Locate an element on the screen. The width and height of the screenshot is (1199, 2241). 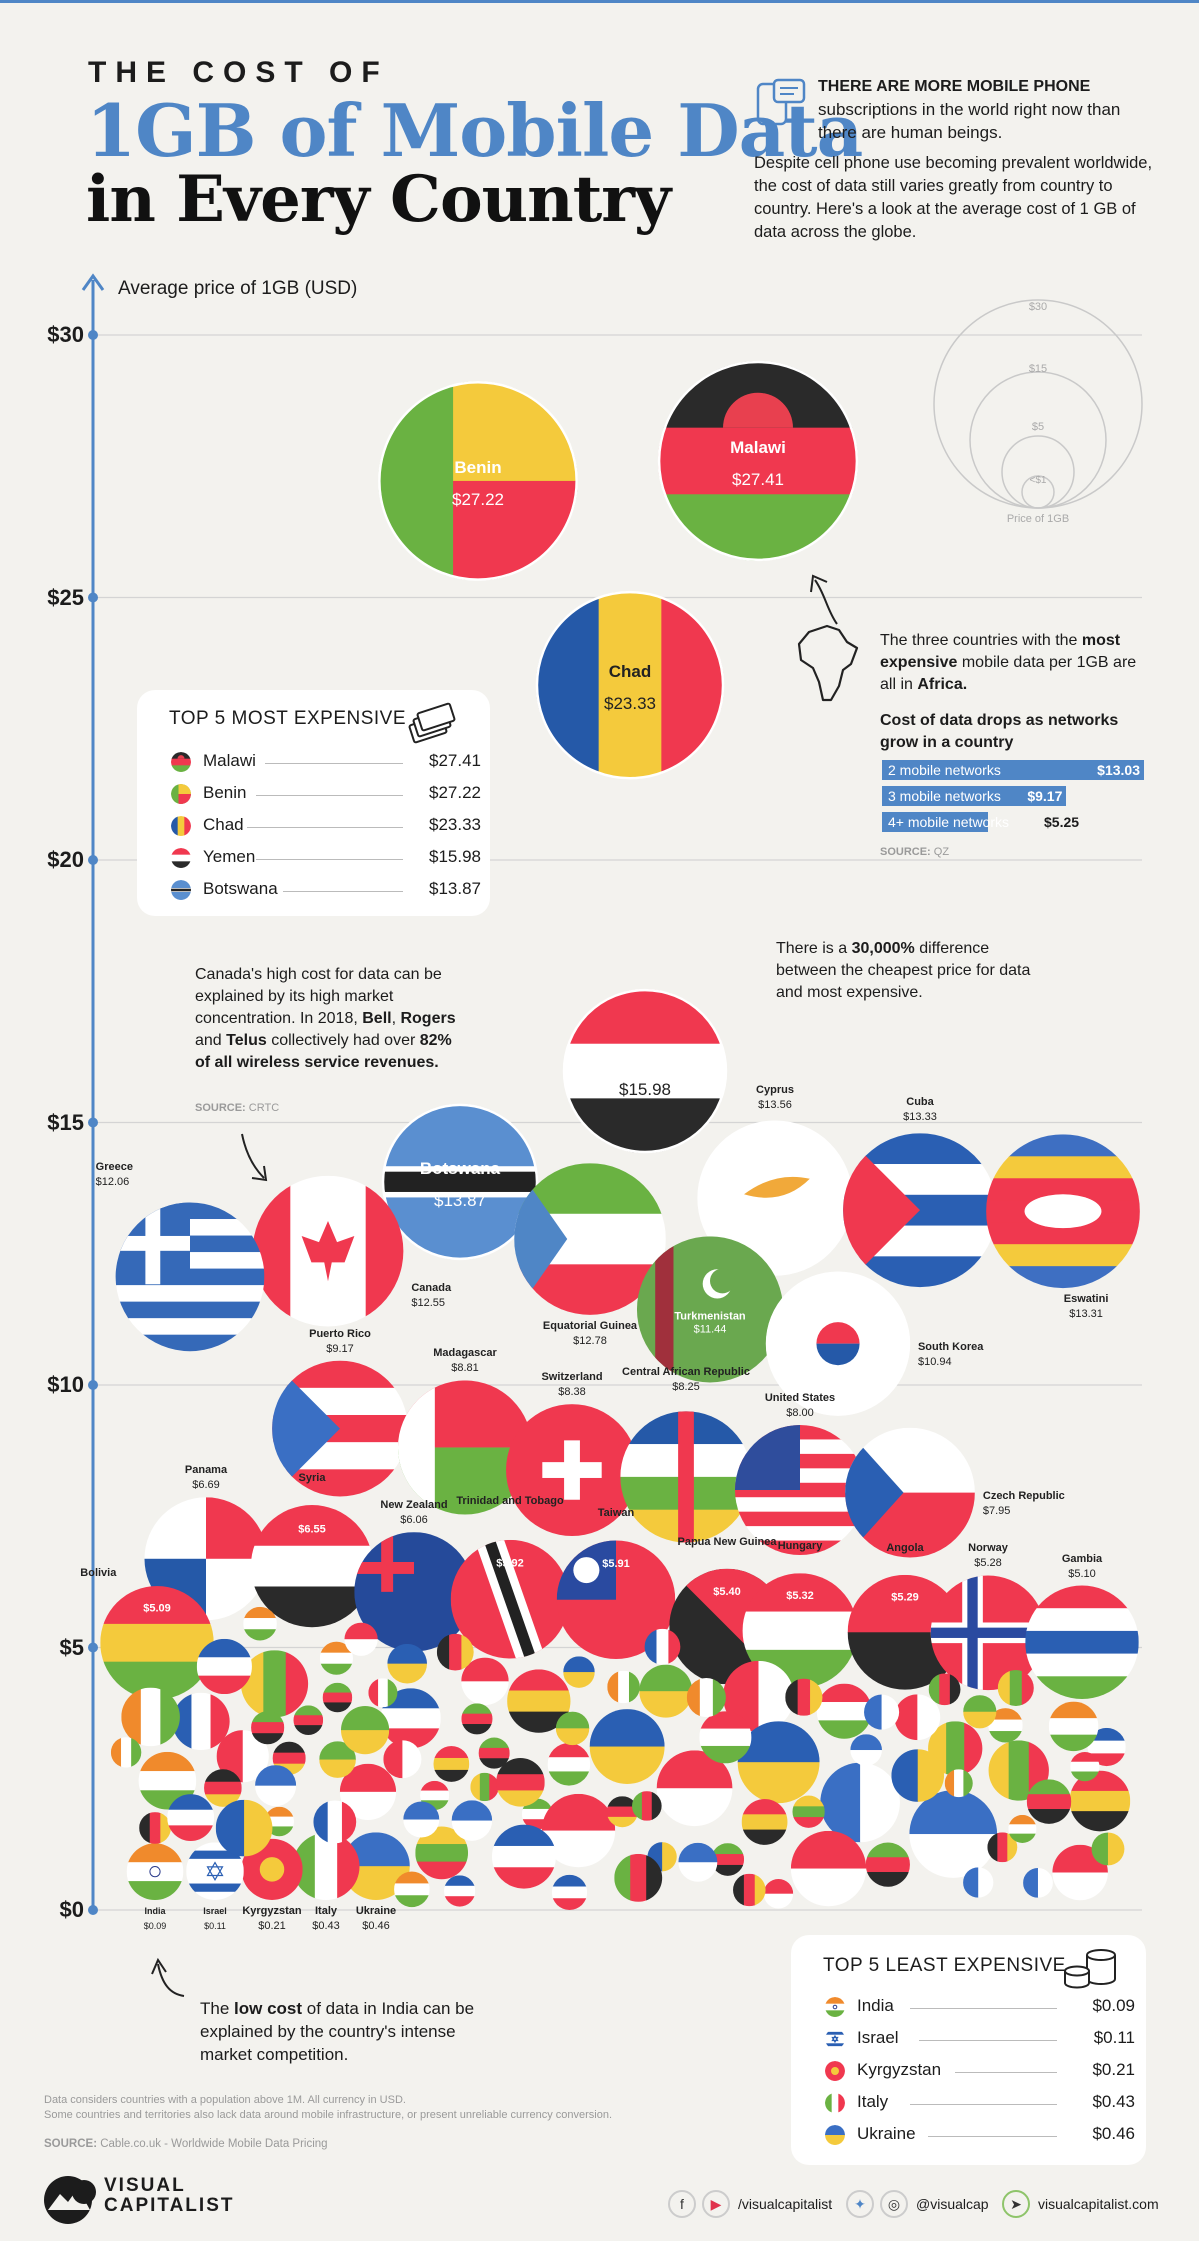
india-flag-icon is located at coordinates (835, 2007).